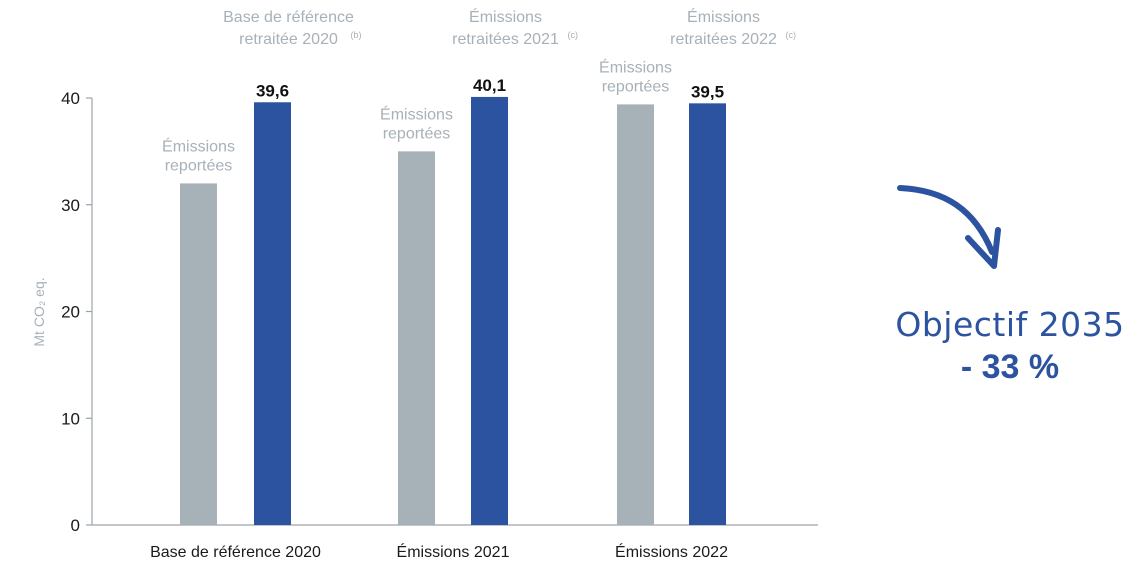 This screenshot has width=1143, height=562. Describe the element at coordinates (235, 552) in the screenshot. I see `x-category-label: Base de référence 2020` at that location.